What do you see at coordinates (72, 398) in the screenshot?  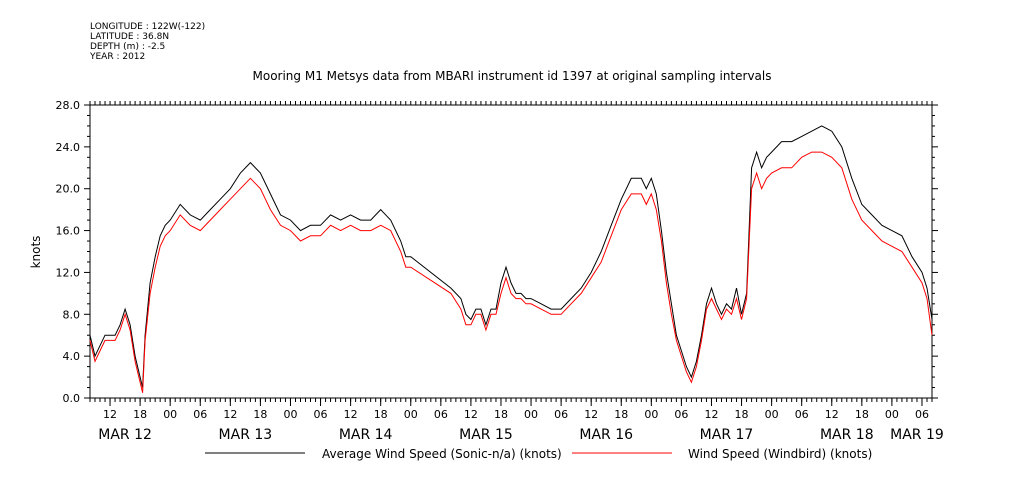 I see `y-tick-label: 0.0` at bounding box center [72, 398].